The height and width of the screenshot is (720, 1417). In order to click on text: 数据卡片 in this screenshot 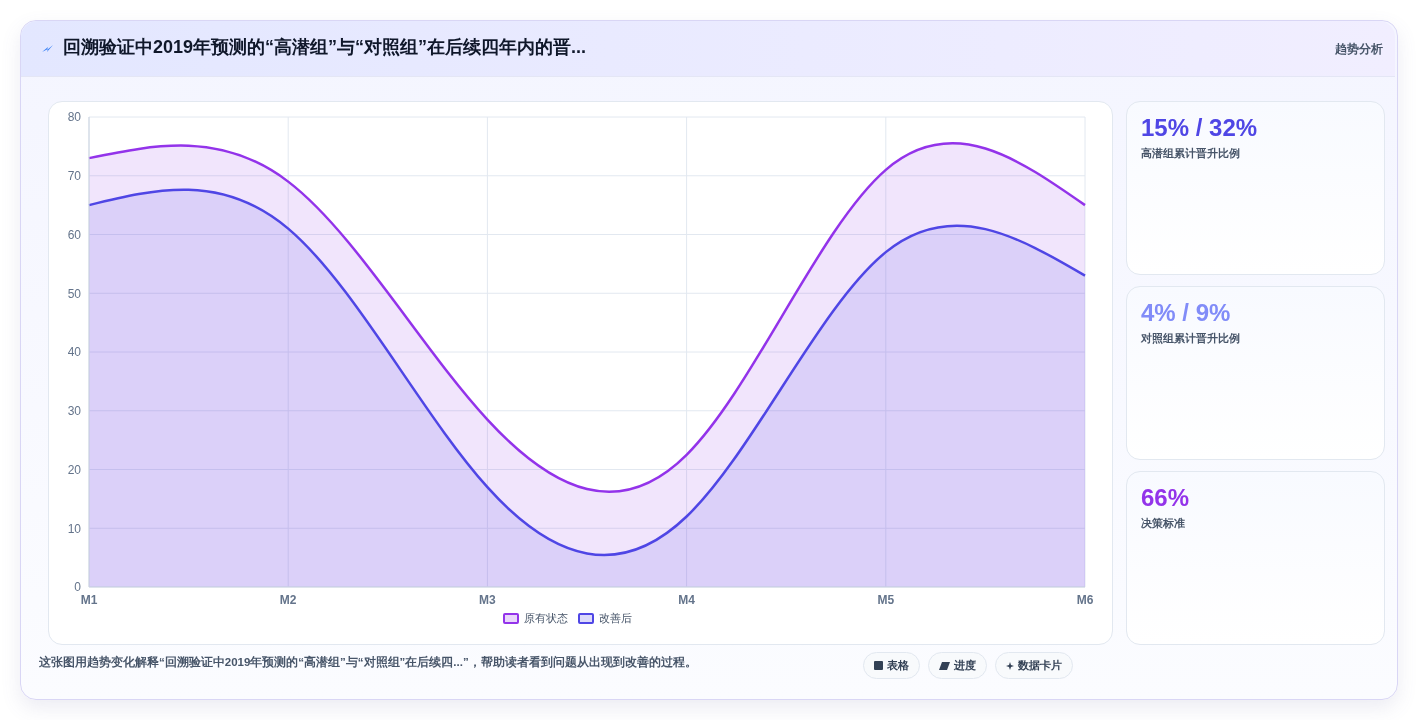, I will do `click(1034, 665)`.